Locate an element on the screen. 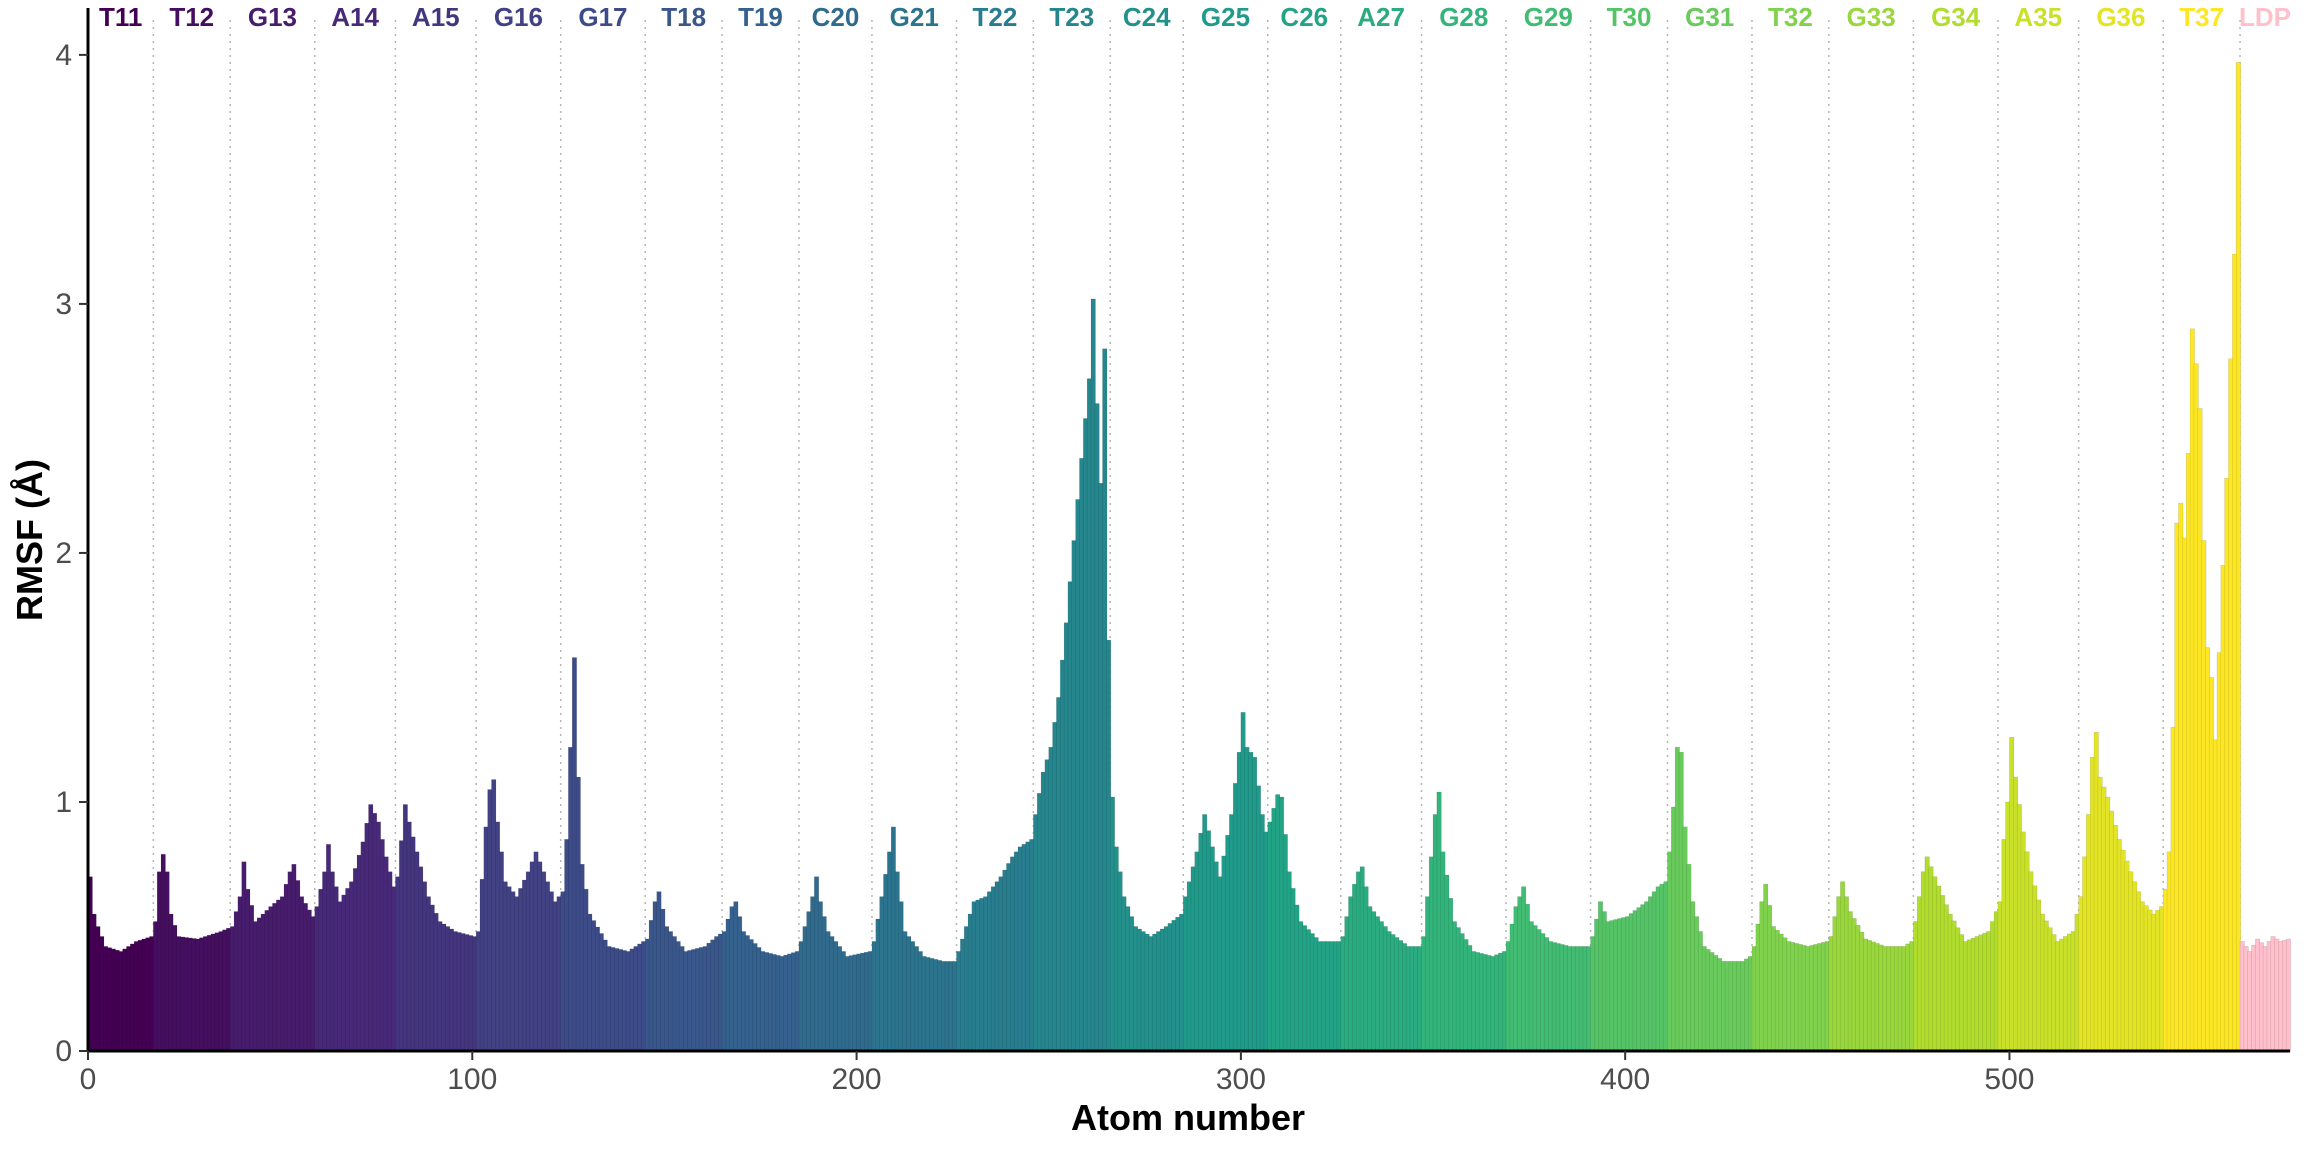 The image size is (2304, 1152). x-tick-label-400: 400 is located at coordinates (1625, 1079).